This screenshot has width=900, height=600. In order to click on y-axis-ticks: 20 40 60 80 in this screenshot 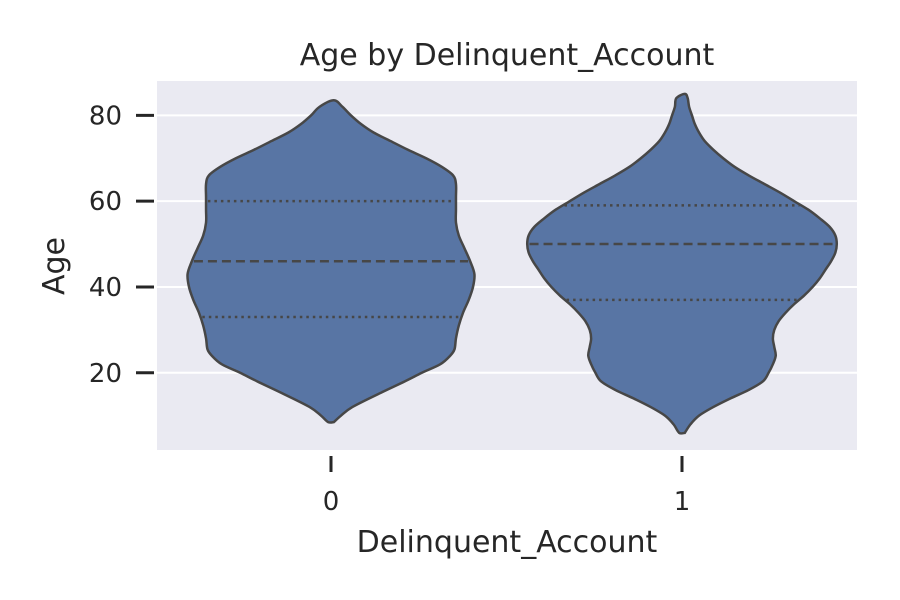, I will do `click(121, 245)`.